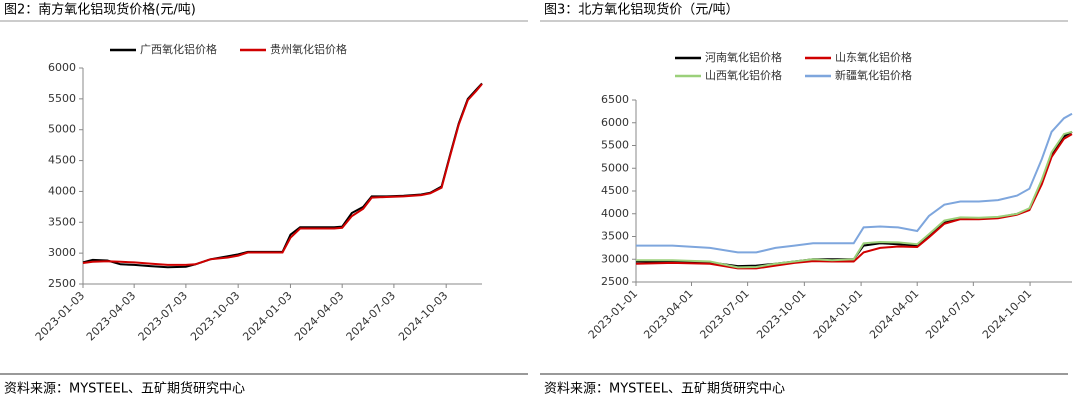 This screenshot has width=1080, height=400. What do you see at coordinates (781, 314) in the screenshot?
I see `x-tick-label: 2023-10-01` at bounding box center [781, 314].